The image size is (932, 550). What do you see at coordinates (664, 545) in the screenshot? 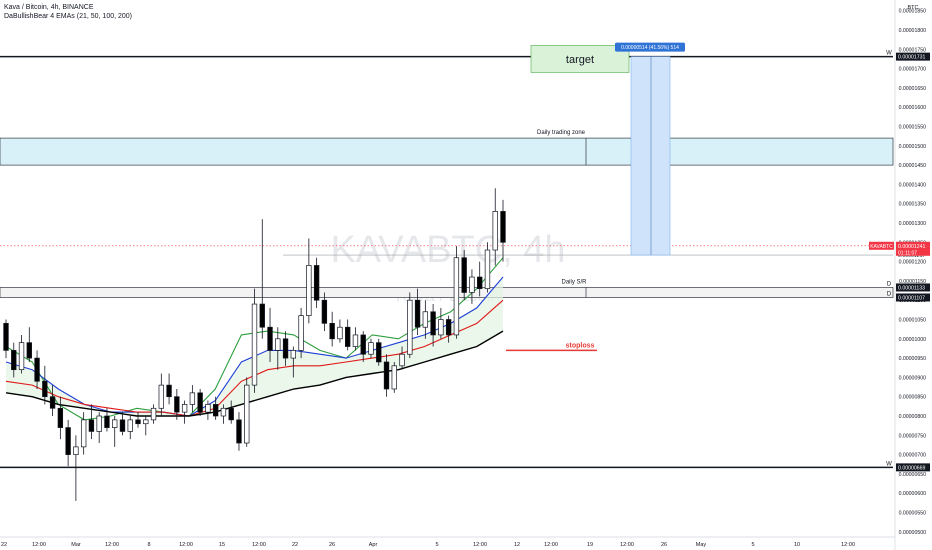
I see `time-tick-label: 26` at bounding box center [664, 545].